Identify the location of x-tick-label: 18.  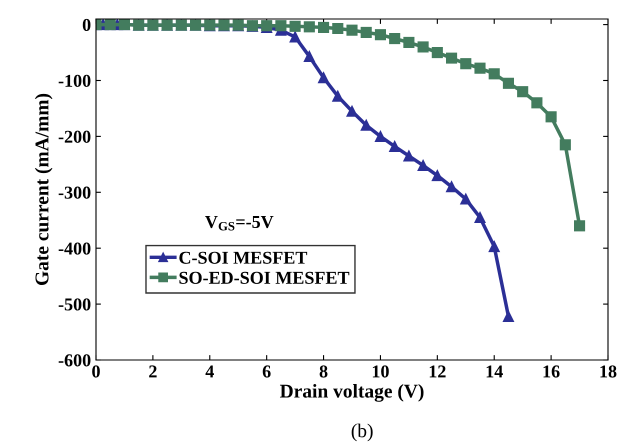
(608, 371).